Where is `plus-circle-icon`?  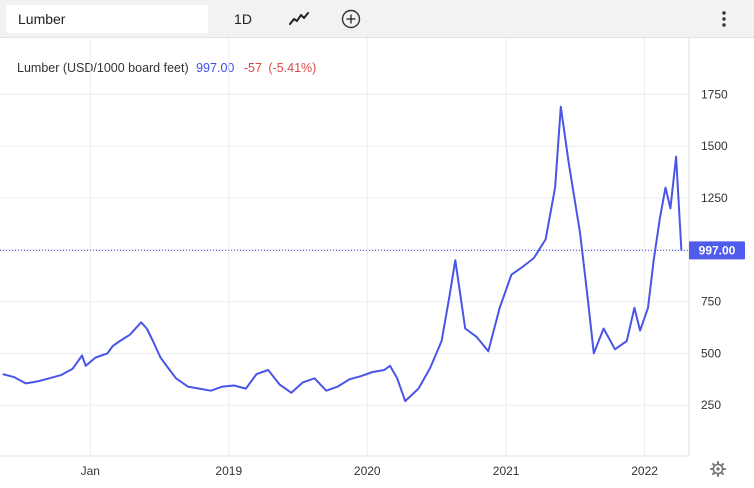
plus-circle-icon is located at coordinates (351, 19).